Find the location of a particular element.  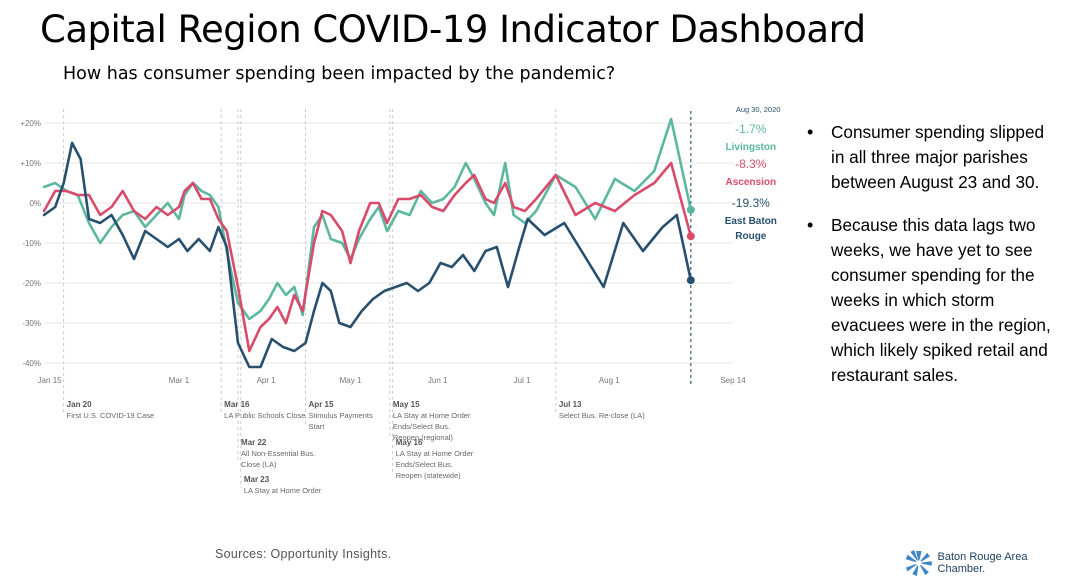

event-description: Reopen (regional) is located at coordinates (423, 437).